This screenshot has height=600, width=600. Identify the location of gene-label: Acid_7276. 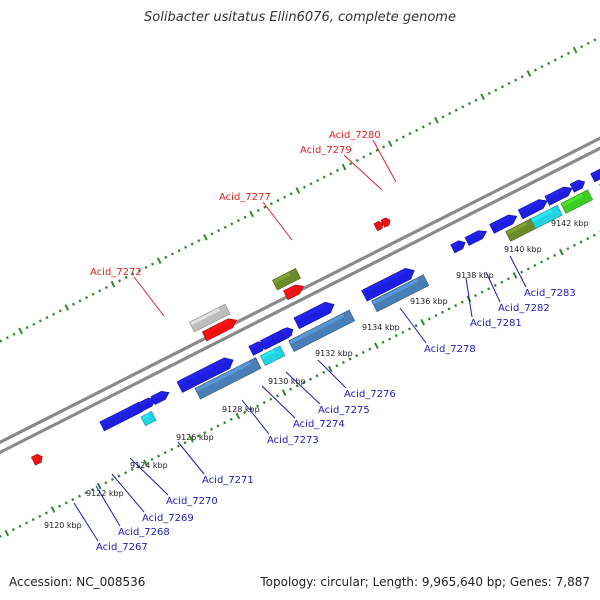
(370, 394).